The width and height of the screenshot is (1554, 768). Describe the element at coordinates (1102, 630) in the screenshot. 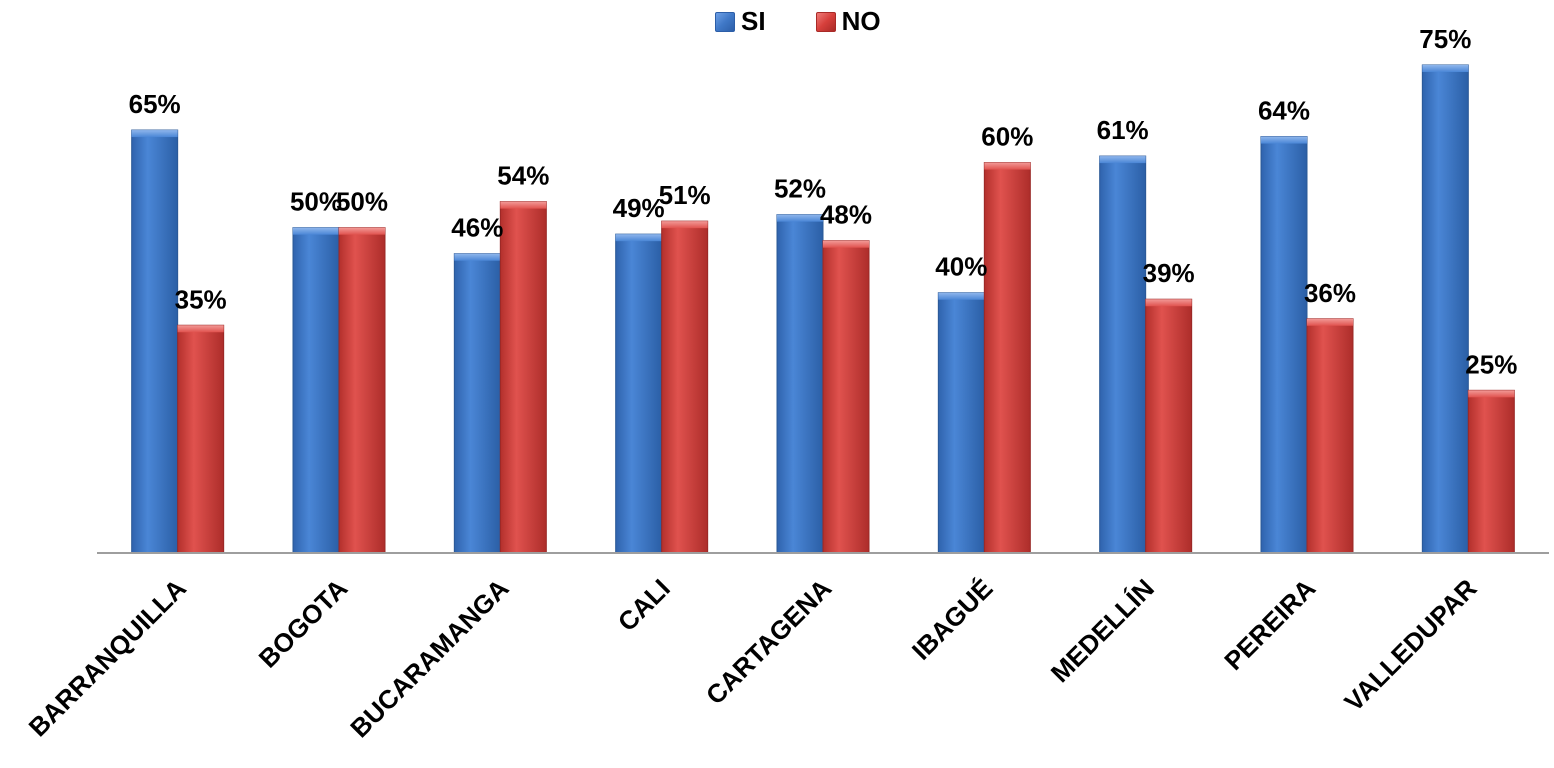

I see `category-label-6: MEDELLÍN` at that location.